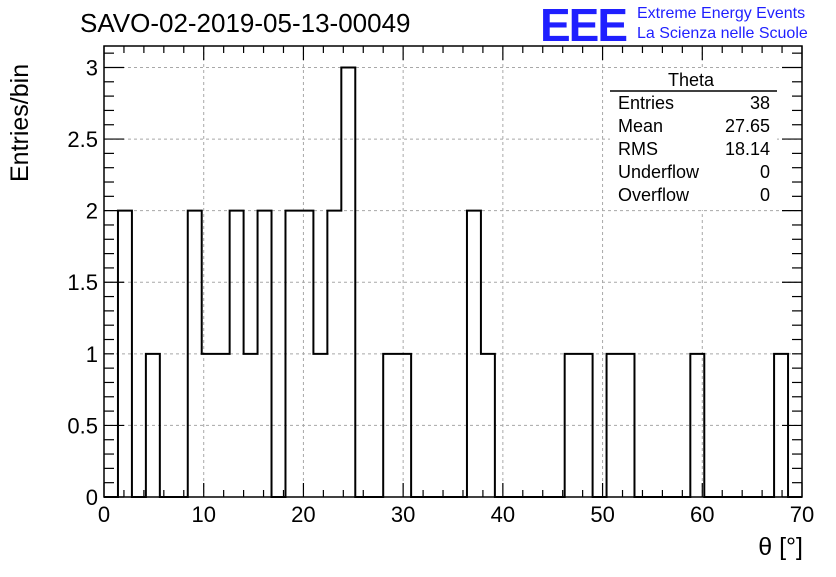 The width and height of the screenshot is (836, 577). What do you see at coordinates (802, 514) in the screenshot?
I see `x-tick-label: 70` at bounding box center [802, 514].